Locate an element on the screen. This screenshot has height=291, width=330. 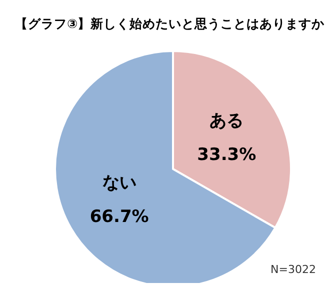
chart-title: 【グラフ③】新しく始めたいと思うことはありますか is located at coordinates (170, 23).